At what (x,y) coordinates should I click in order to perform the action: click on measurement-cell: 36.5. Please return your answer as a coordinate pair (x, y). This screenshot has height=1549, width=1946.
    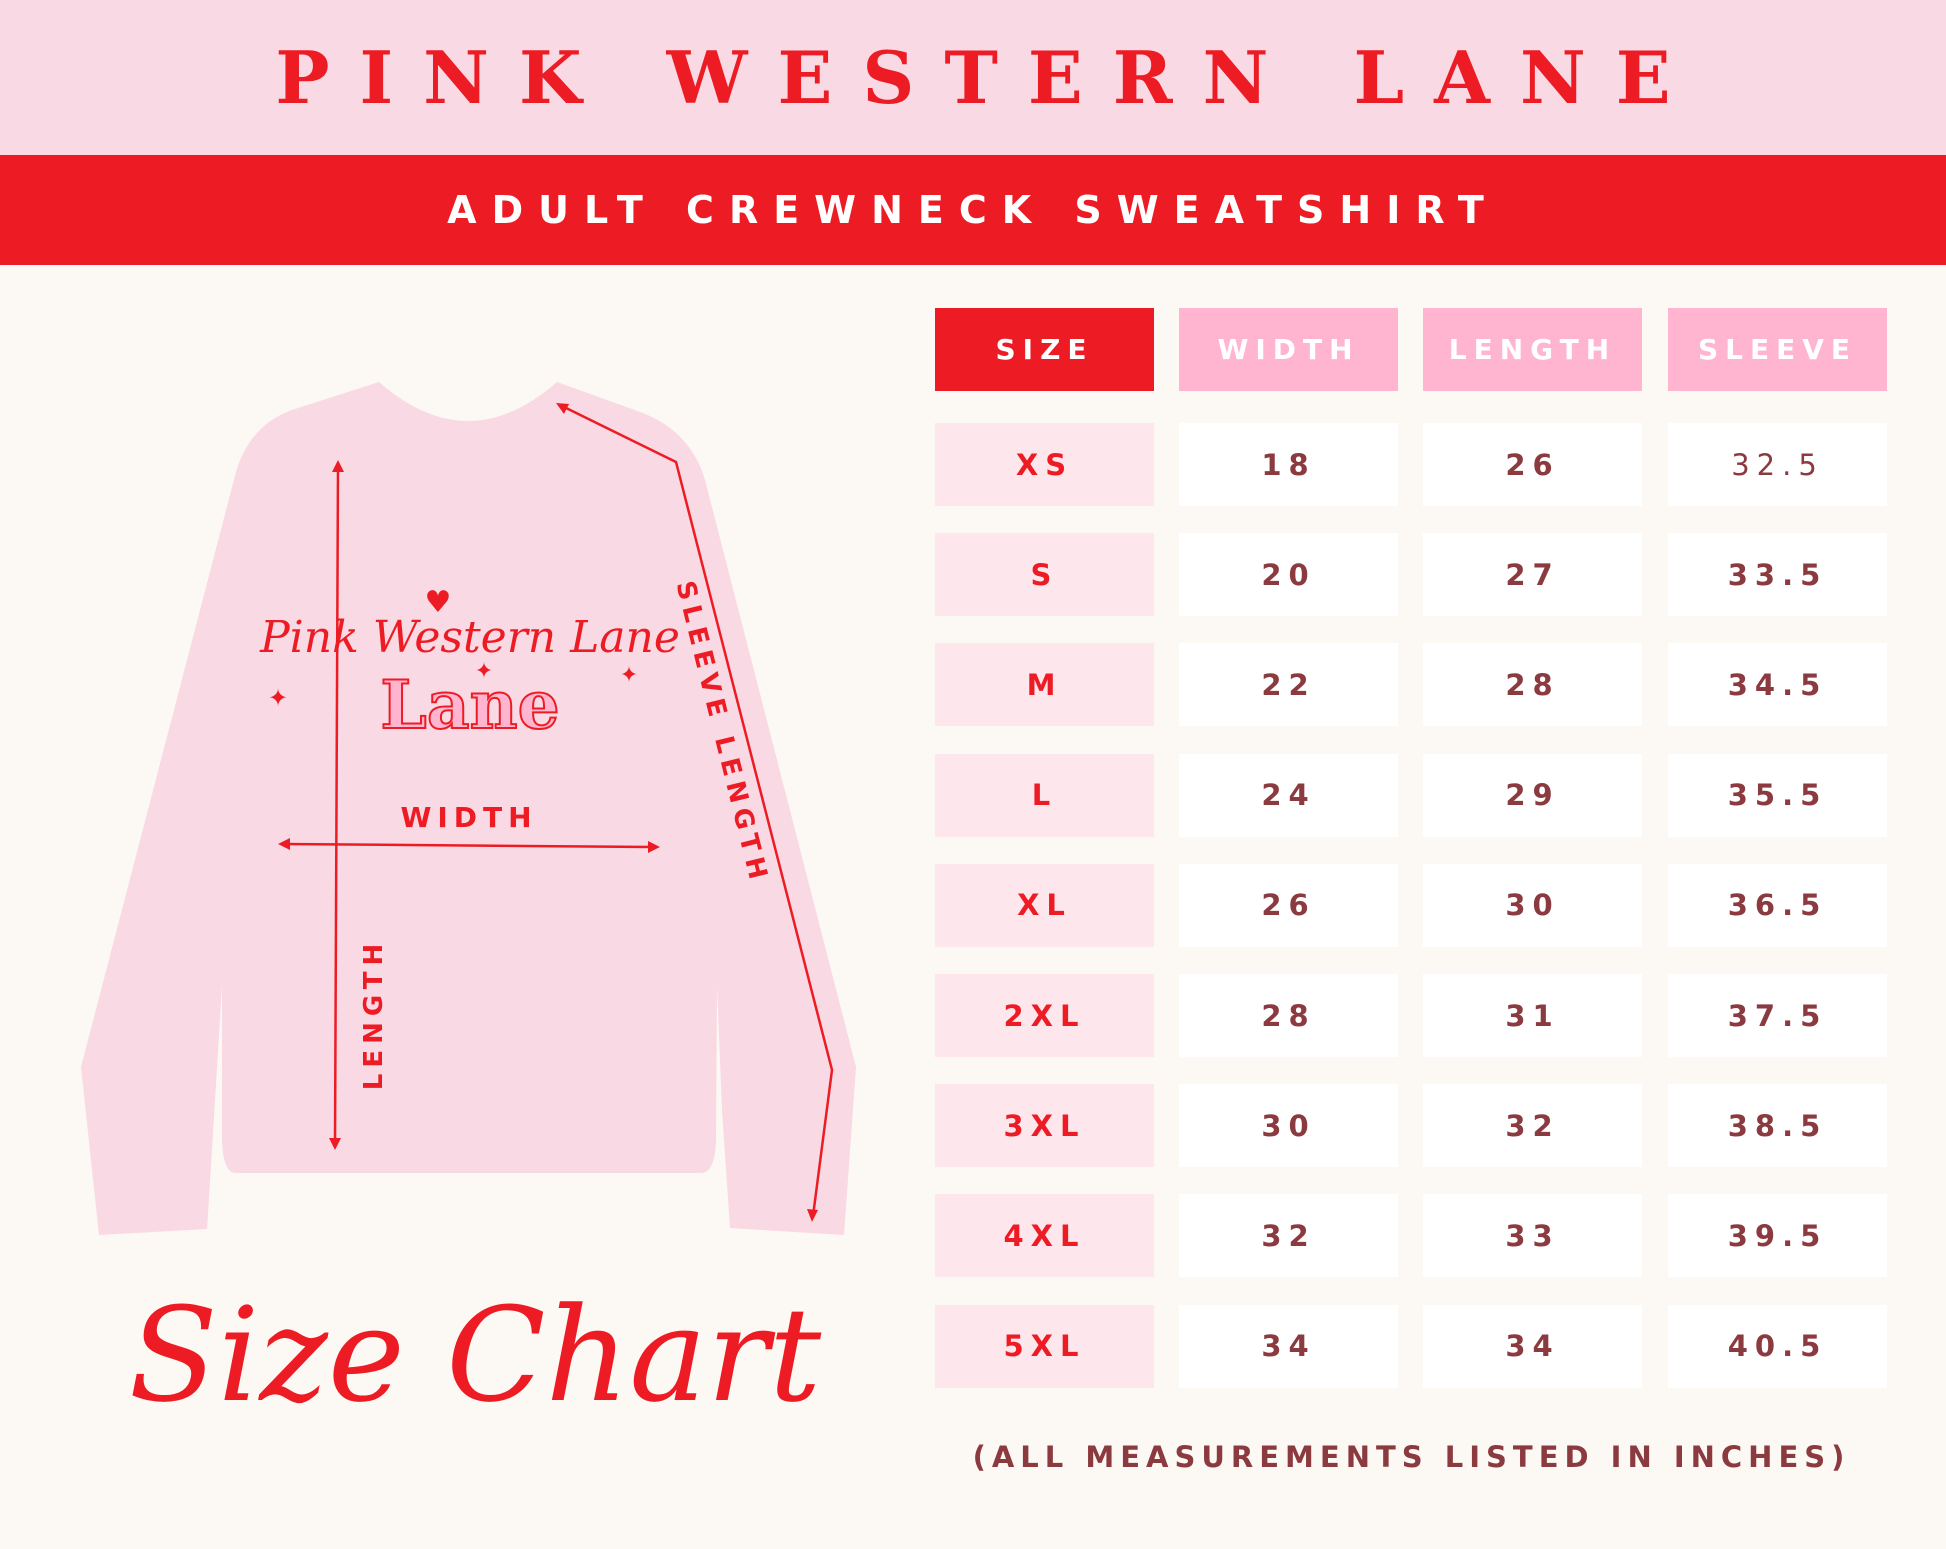
    Looking at the image, I should click on (1777, 905).